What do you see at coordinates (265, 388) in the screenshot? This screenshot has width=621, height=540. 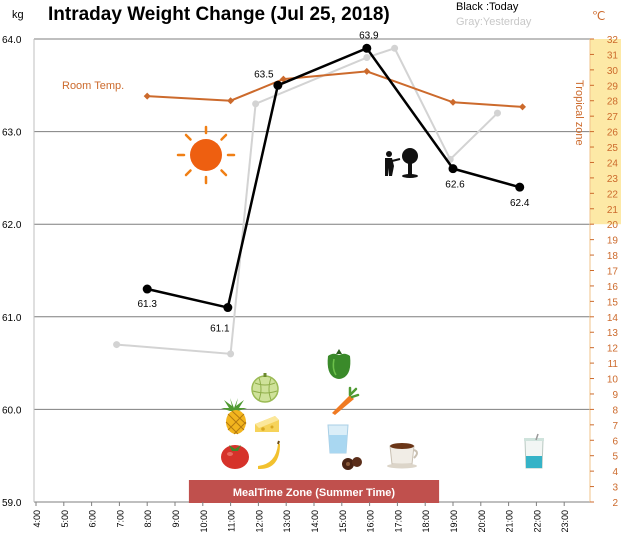 I see `melon-icon` at bounding box center [265, 388].